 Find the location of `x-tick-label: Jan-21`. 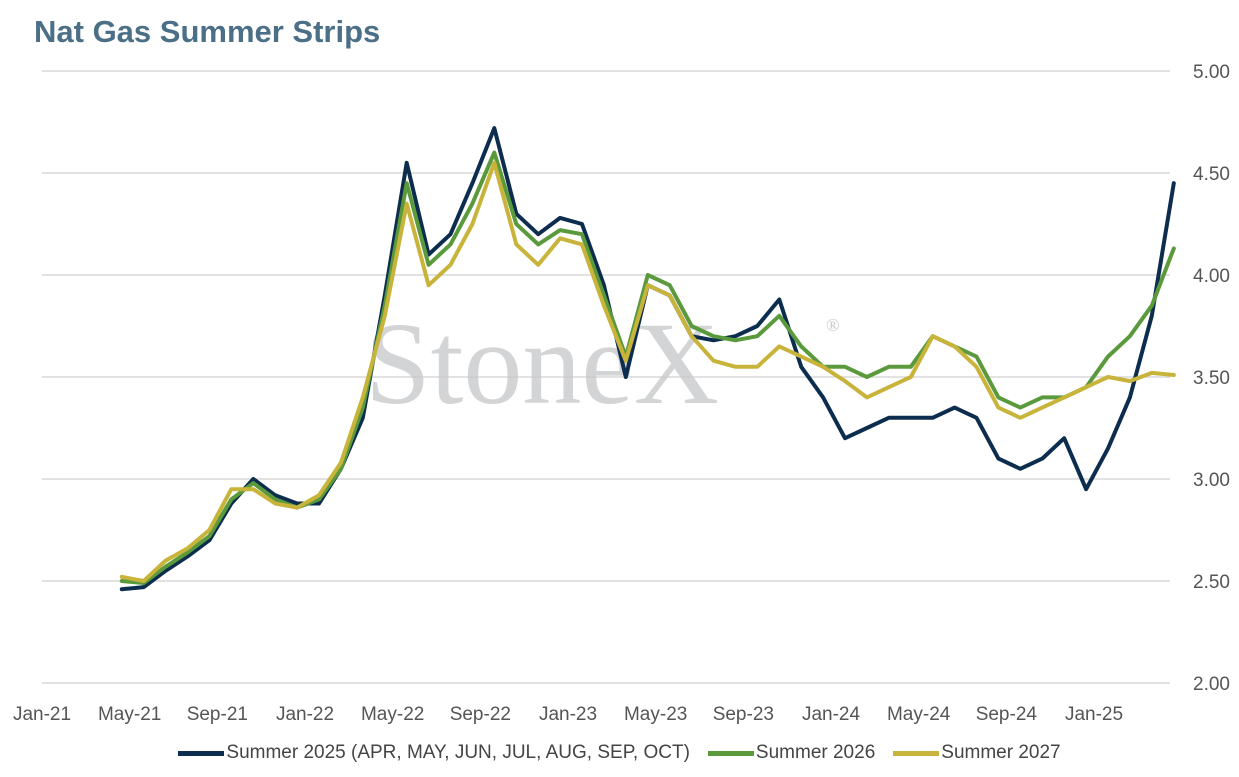

x-tick-label: Jan-21 is located at coordinates (42, 714).